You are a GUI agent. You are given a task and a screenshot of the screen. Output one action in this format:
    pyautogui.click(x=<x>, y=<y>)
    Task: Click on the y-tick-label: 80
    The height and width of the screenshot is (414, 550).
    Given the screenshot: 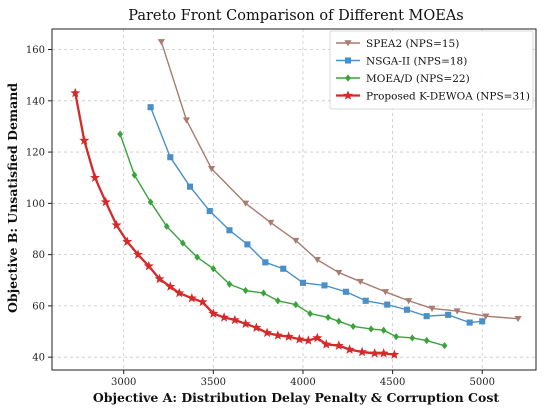 What is the action you would take?
    pyautogui.click(x=38, y=255)
    